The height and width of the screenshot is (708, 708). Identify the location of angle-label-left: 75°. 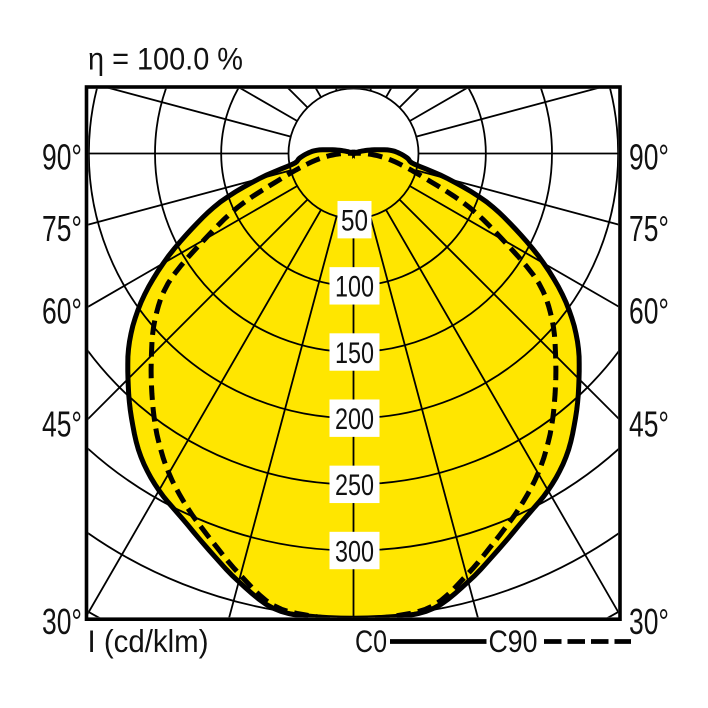
(62, 228).